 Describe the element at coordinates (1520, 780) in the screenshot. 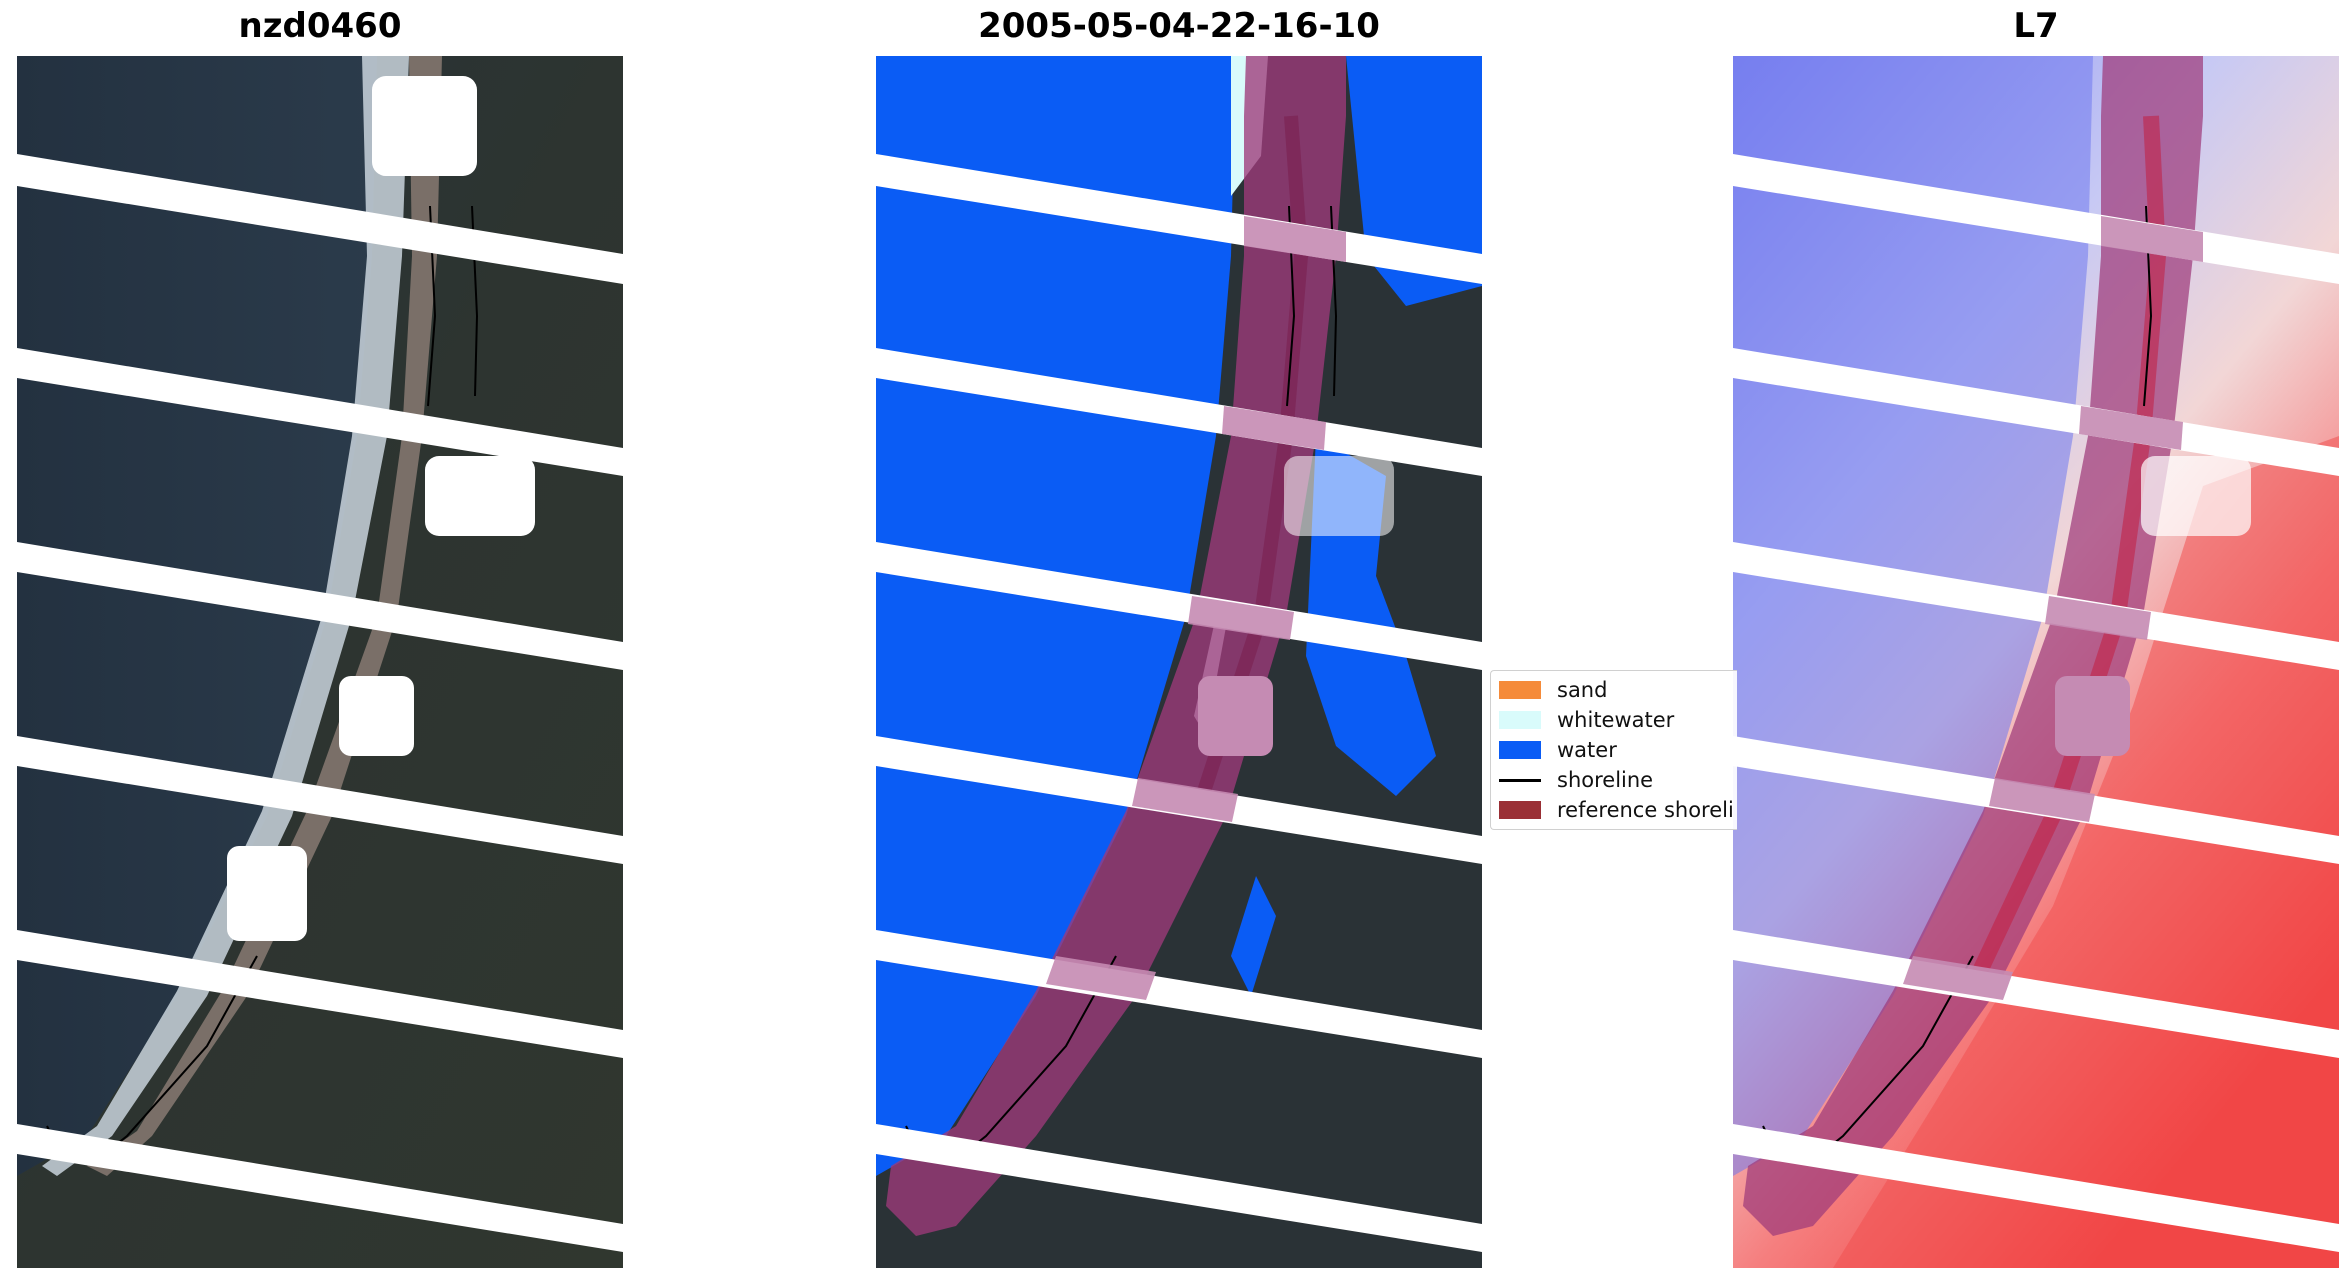

I see `legend-line-shoreline` at that location.